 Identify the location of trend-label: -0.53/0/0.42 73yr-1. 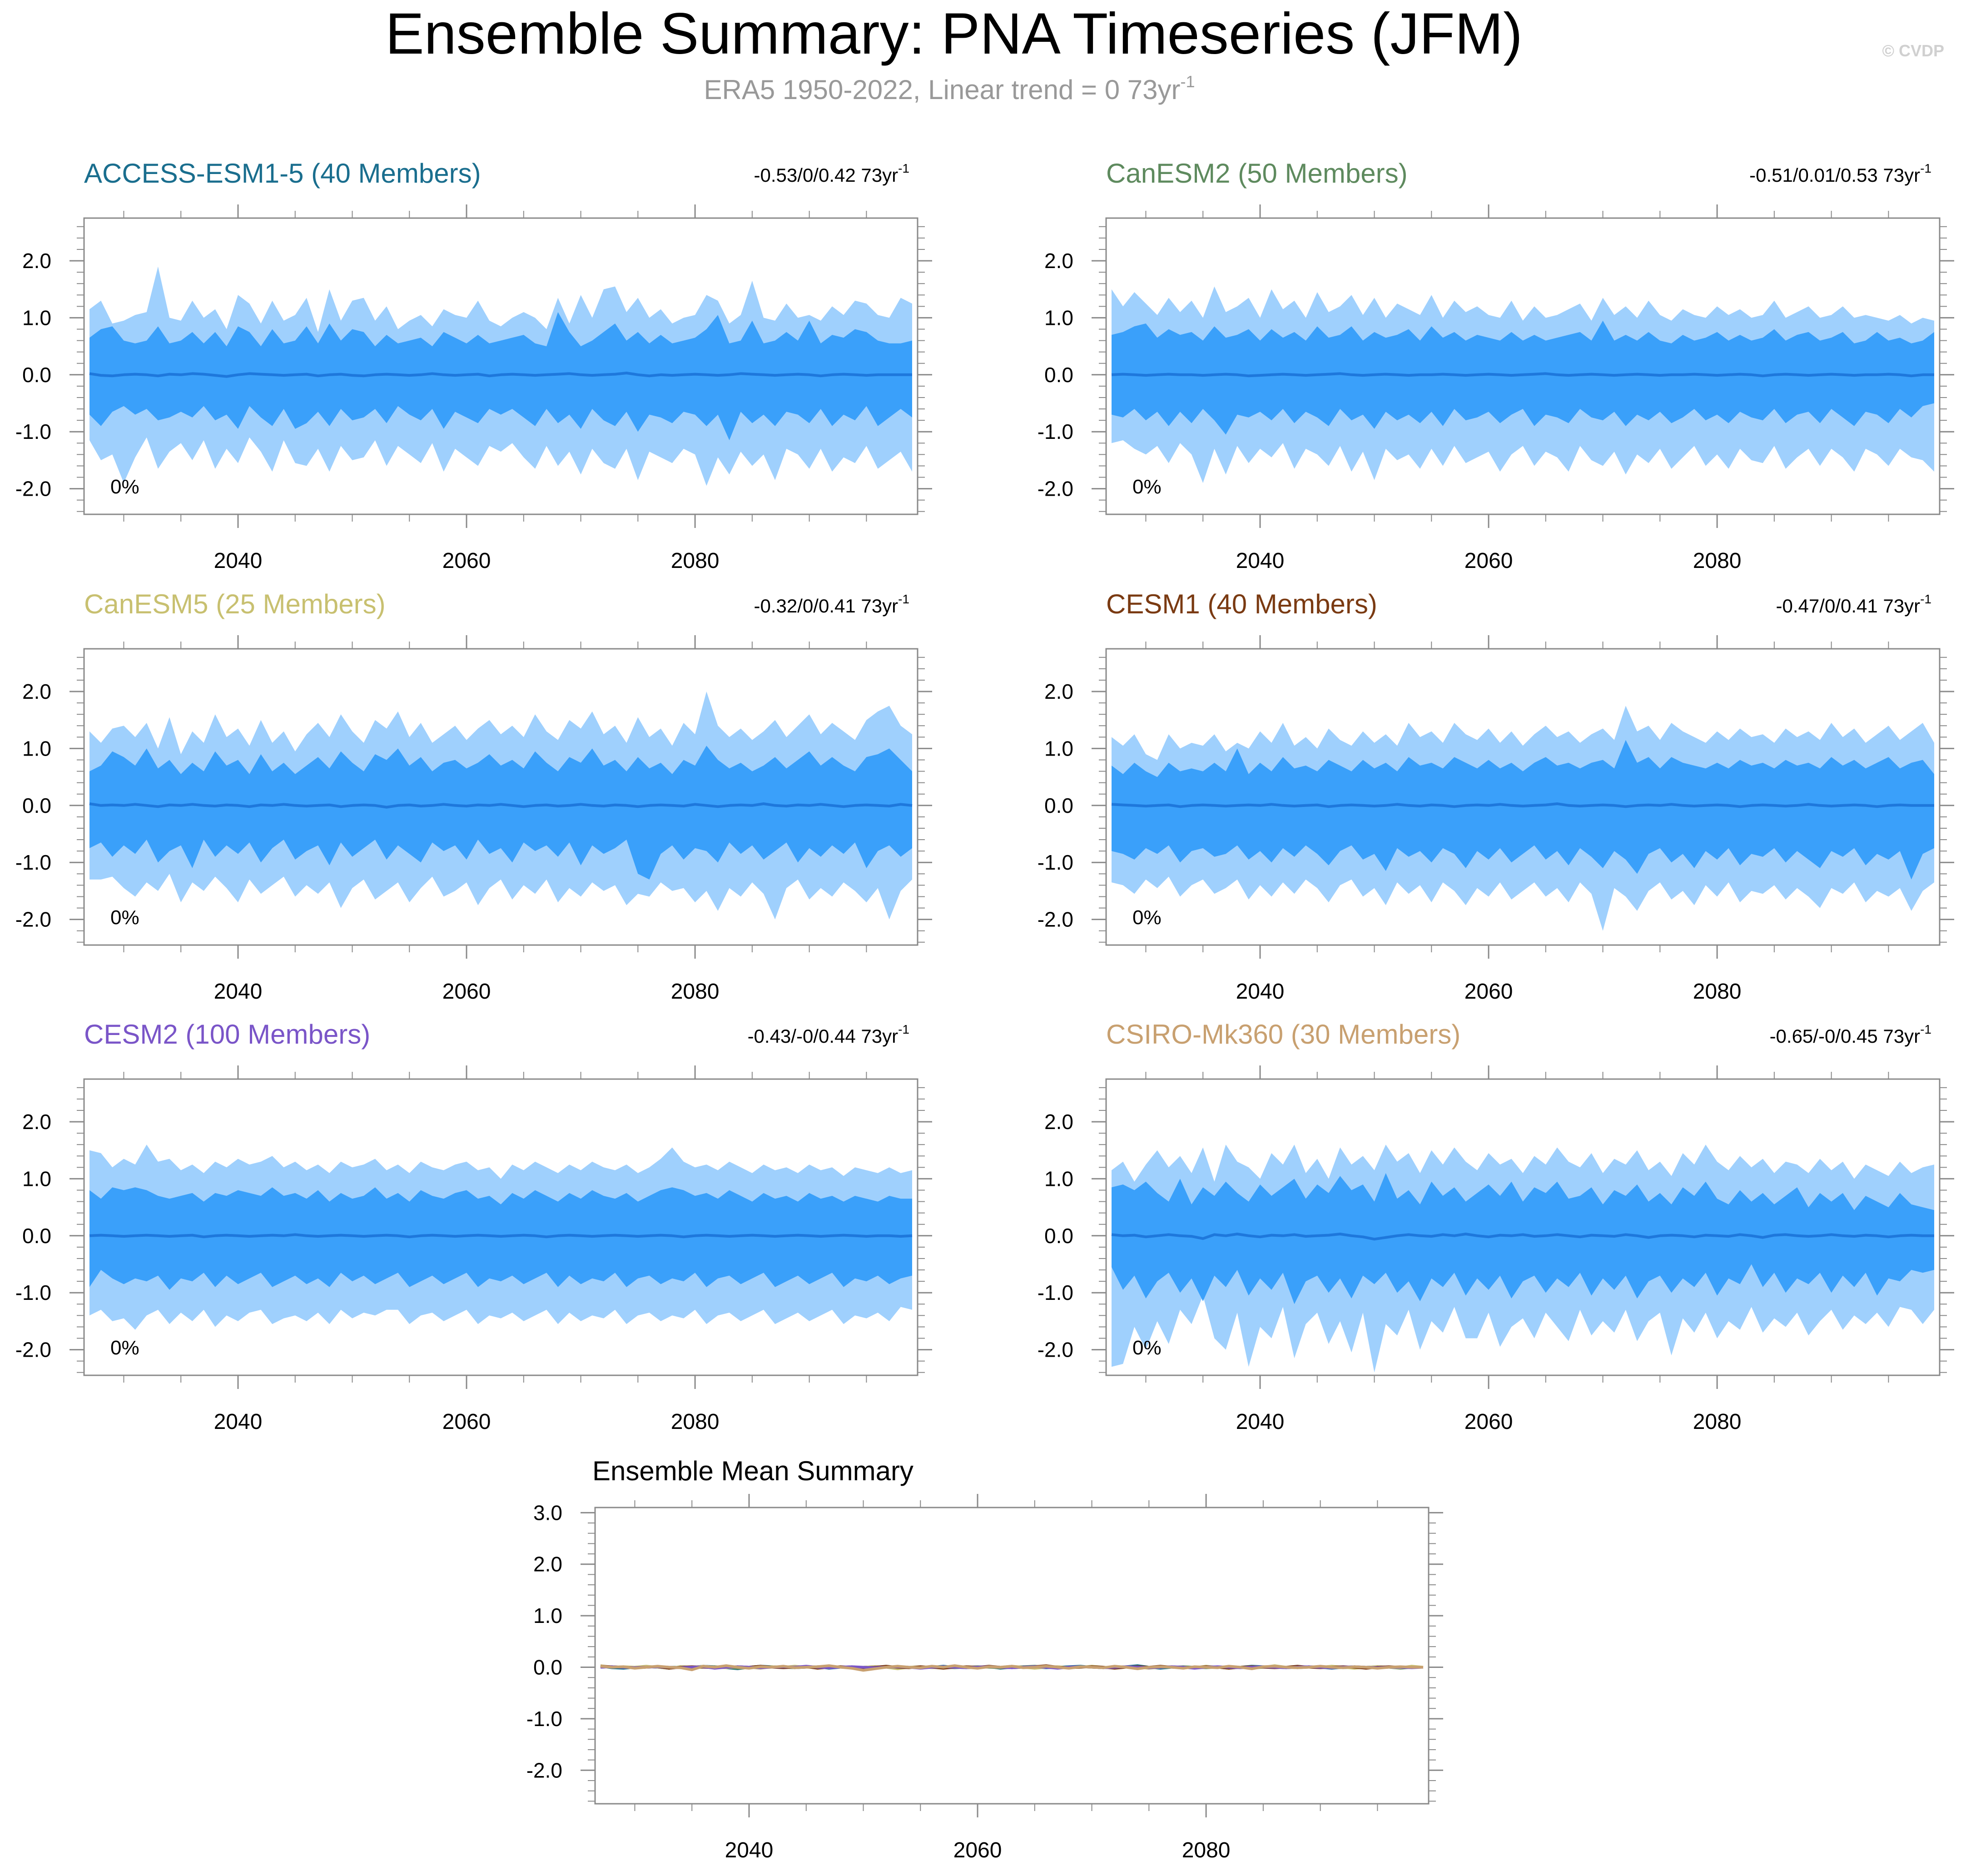
(831, 173).